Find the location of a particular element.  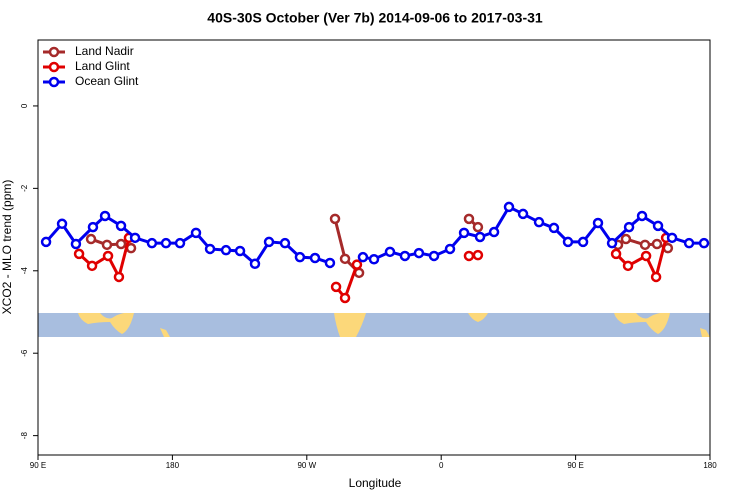

y-tick-label: 0 is located at coordinates (24, 105).